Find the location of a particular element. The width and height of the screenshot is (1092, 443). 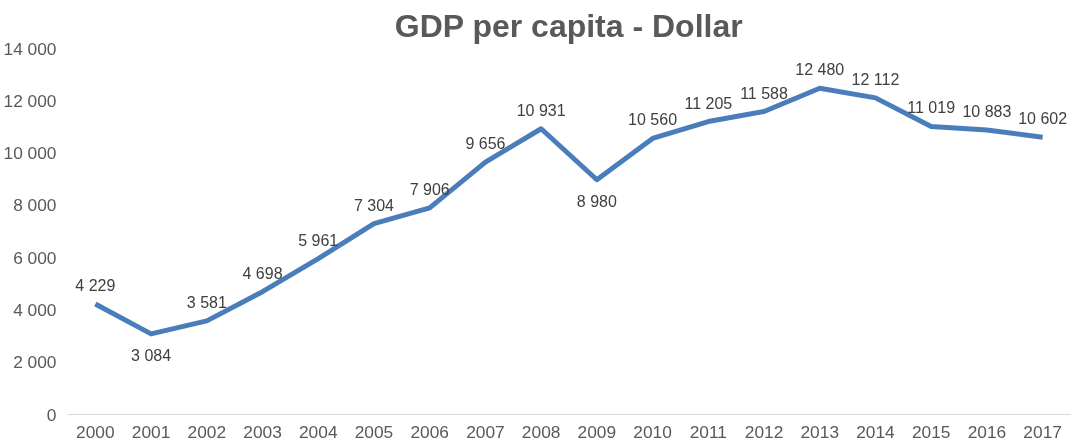

x-tick-label: 2010 is located at coordinates (652, 431).